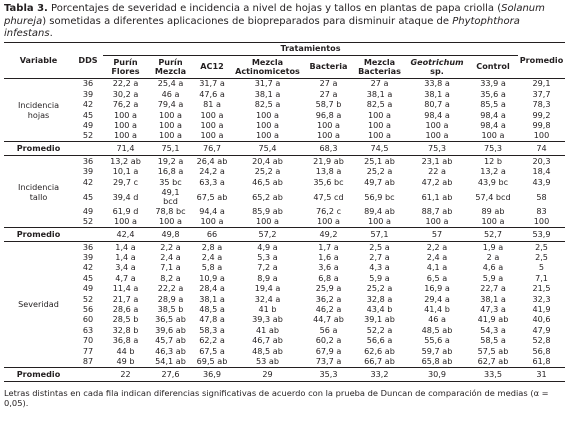  I want to click on header-tratamientos: Tratamientos, so click(310, 48).